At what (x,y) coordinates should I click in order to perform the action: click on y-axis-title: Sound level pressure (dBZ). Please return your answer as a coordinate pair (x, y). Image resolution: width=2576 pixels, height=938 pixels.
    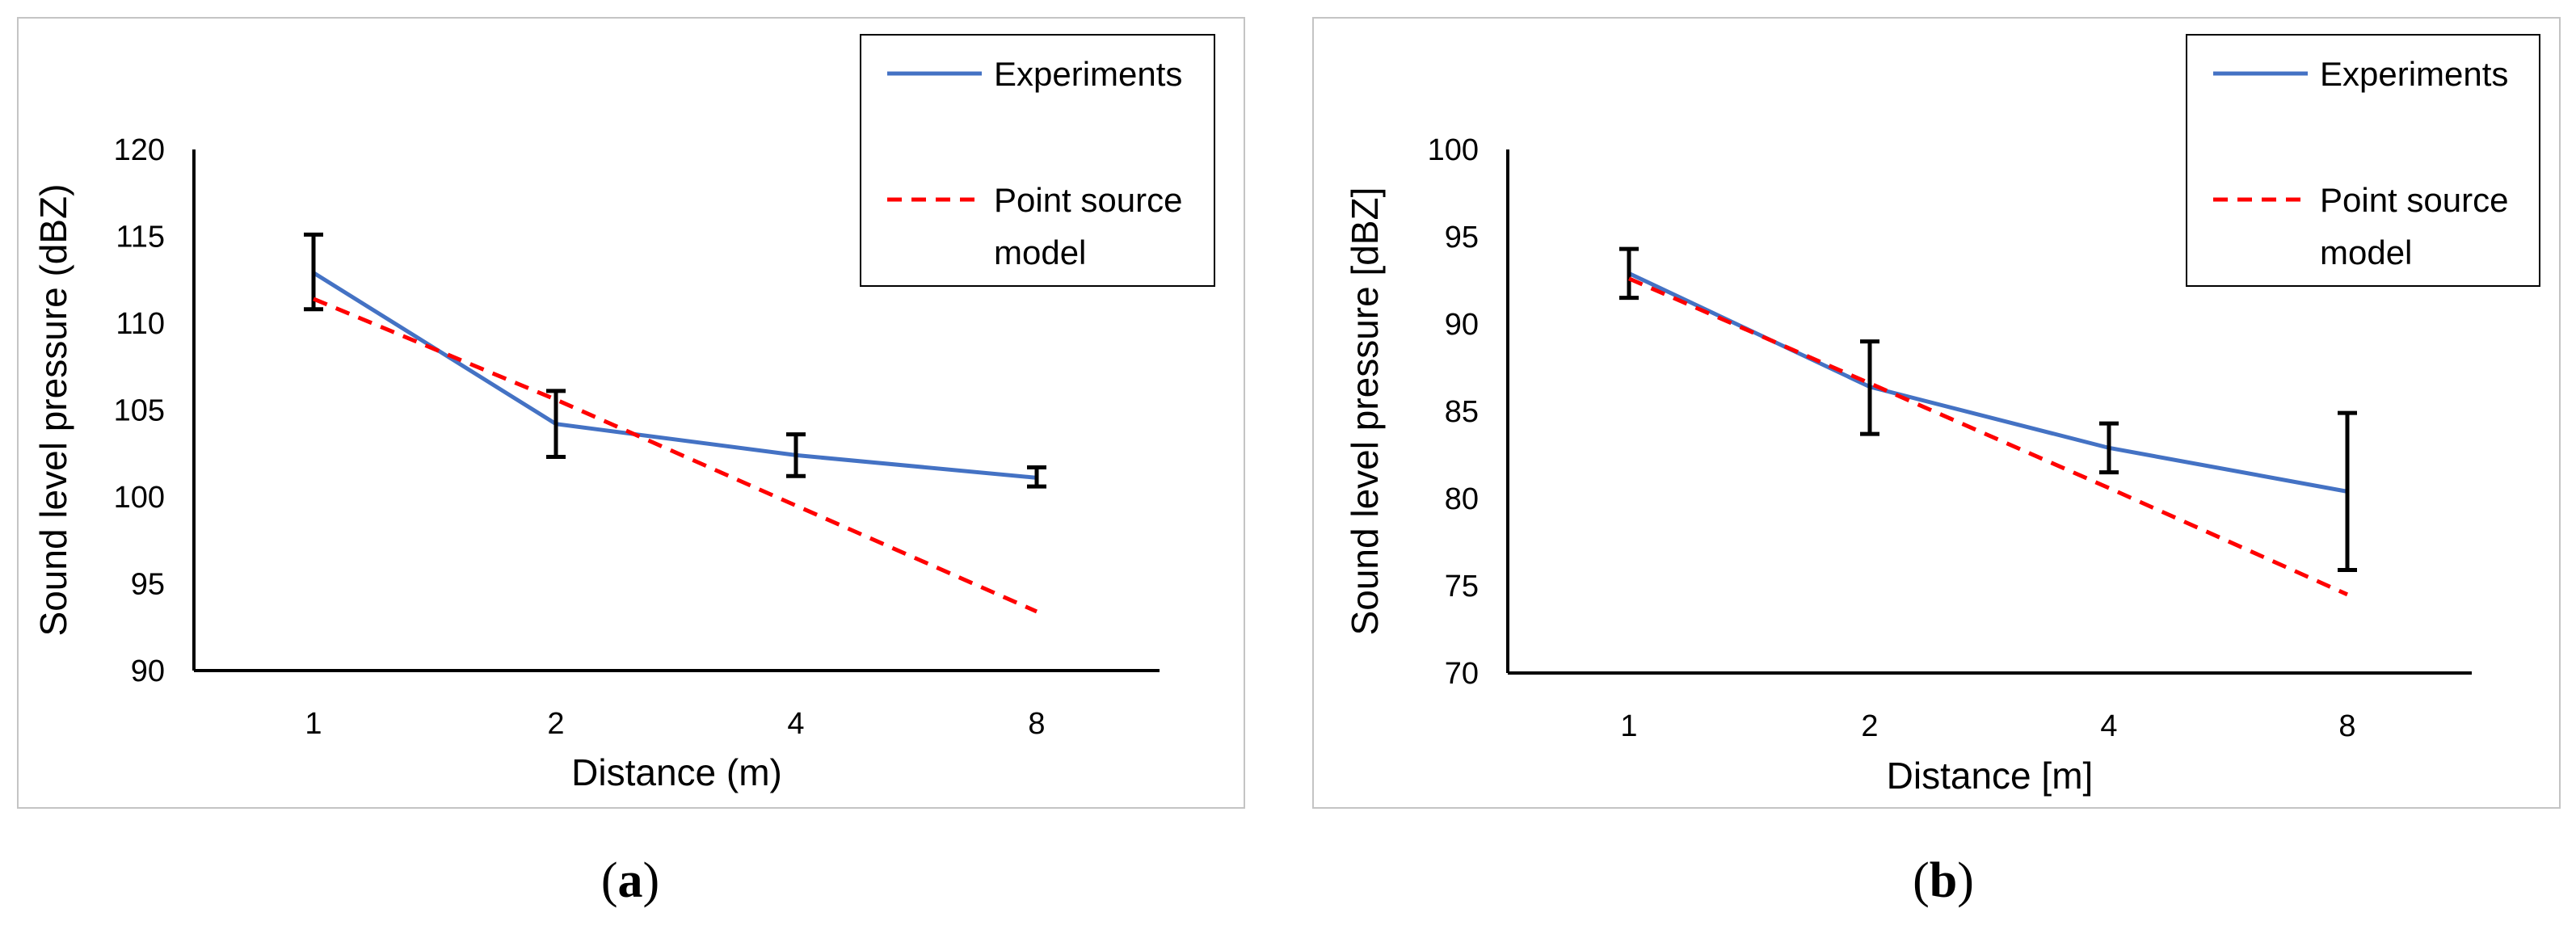
    Looking at the image, I should click on (53, 410).